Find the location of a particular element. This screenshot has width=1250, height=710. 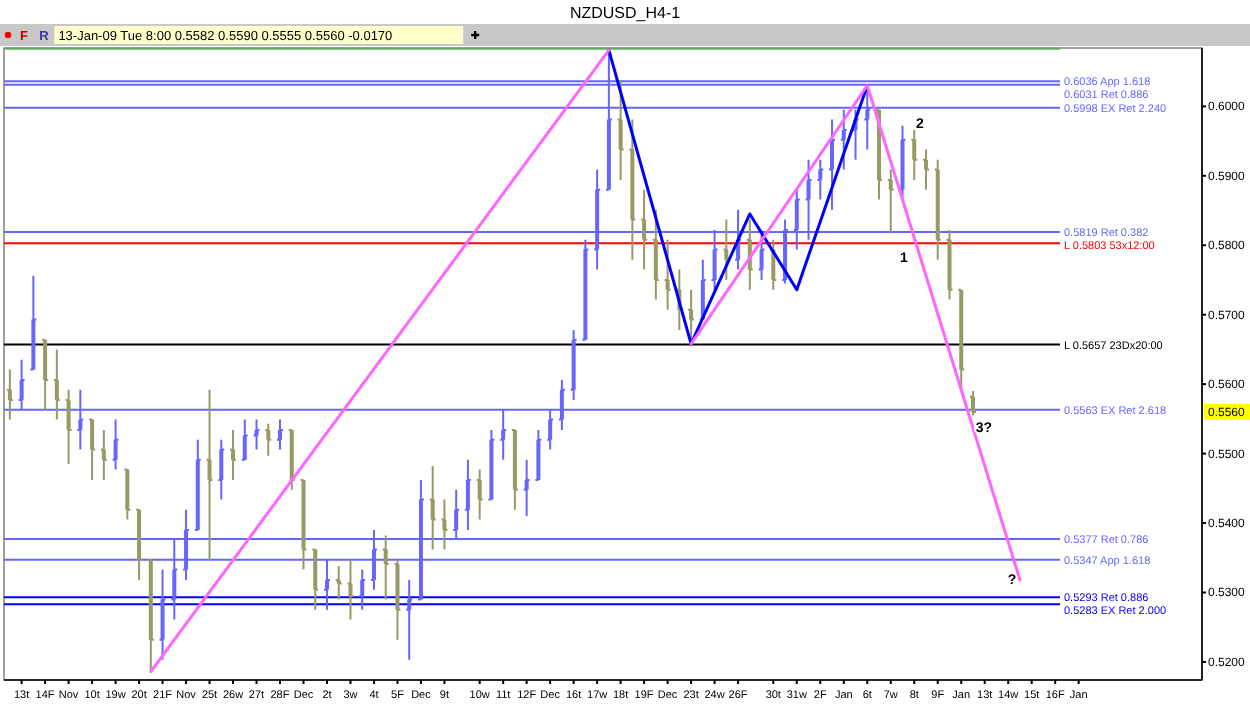

line-series is located at coordinates (738, 197).